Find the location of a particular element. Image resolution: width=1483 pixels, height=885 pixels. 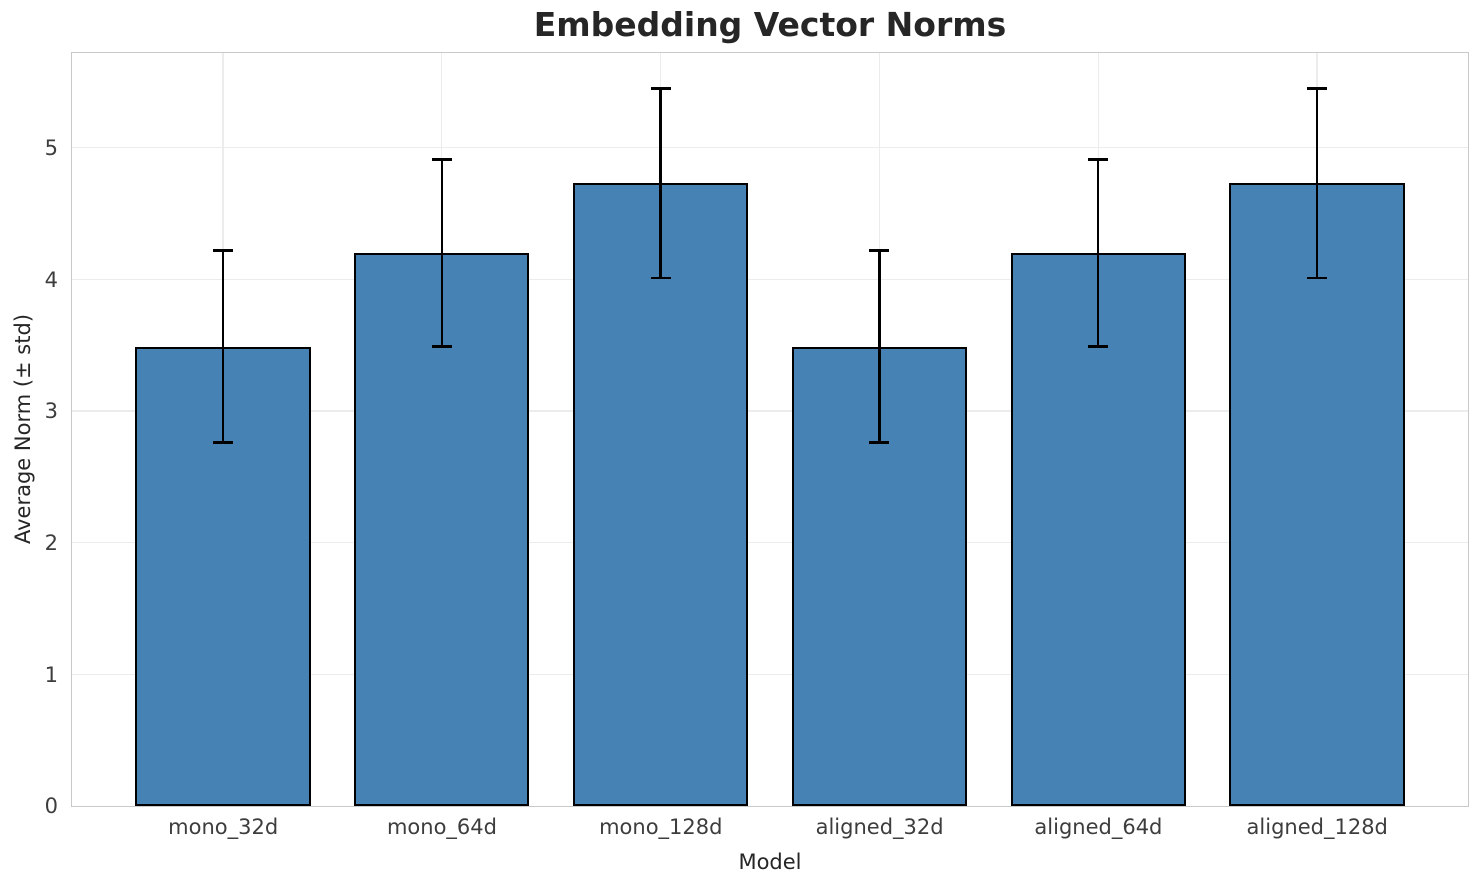

y-tick-label: 5 is located at coordinates (51, 147).